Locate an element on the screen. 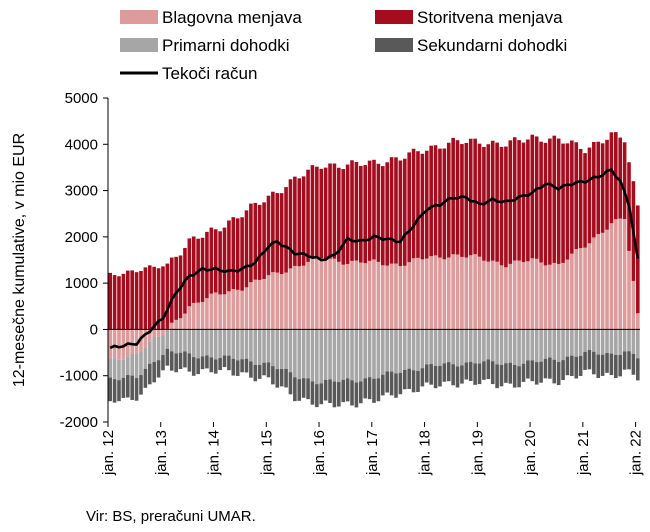 The image size is (650, 532). x-tick-label: jan. 21 is located at coordinates (583, 453).